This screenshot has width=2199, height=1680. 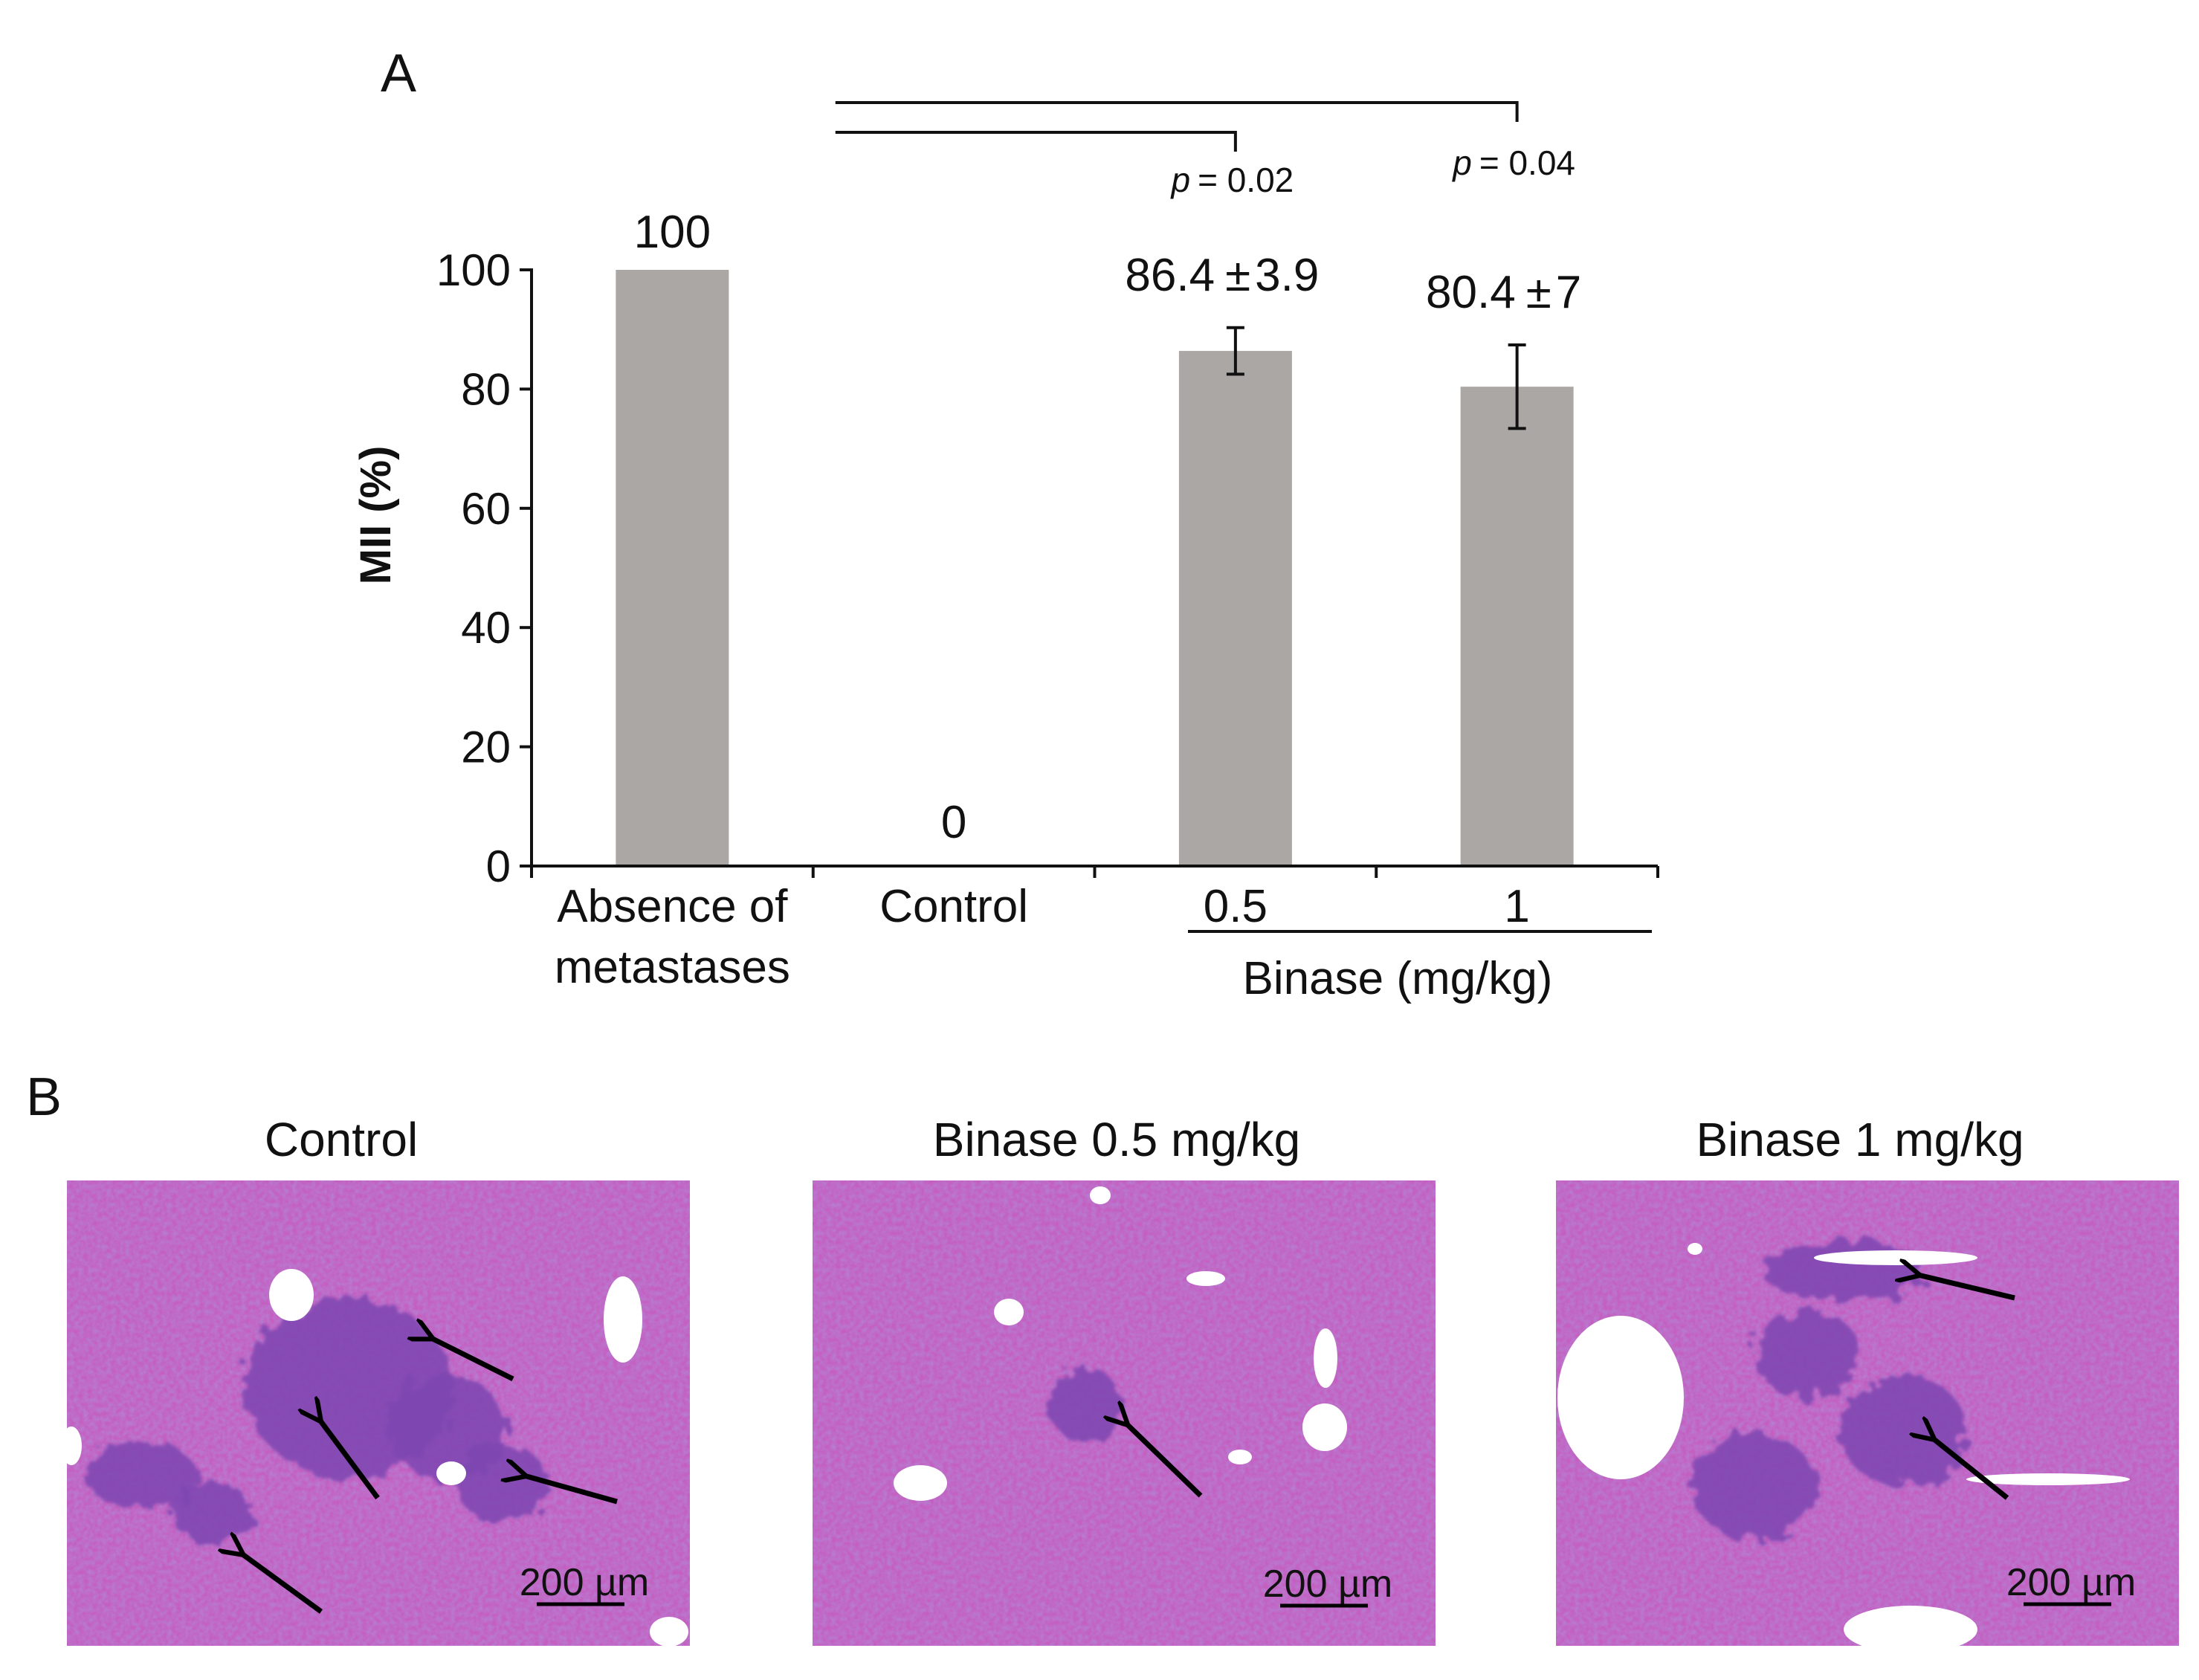 What do you see at coordinates (1170, 275) in the screenshot?
I see `data-label-value: 86.4` at bounding box center [1170, 275].